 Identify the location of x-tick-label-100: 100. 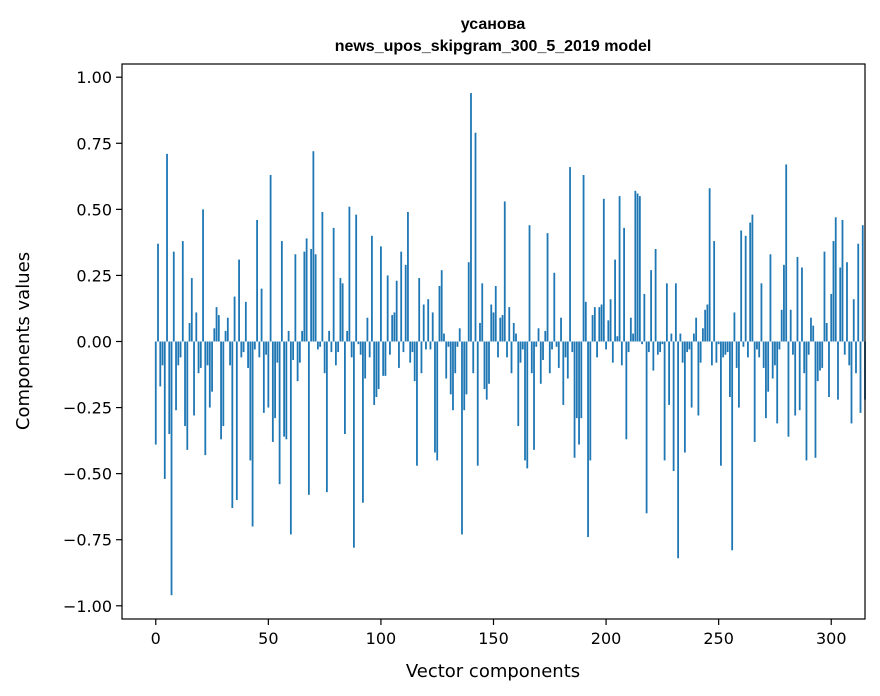
(381, 638).